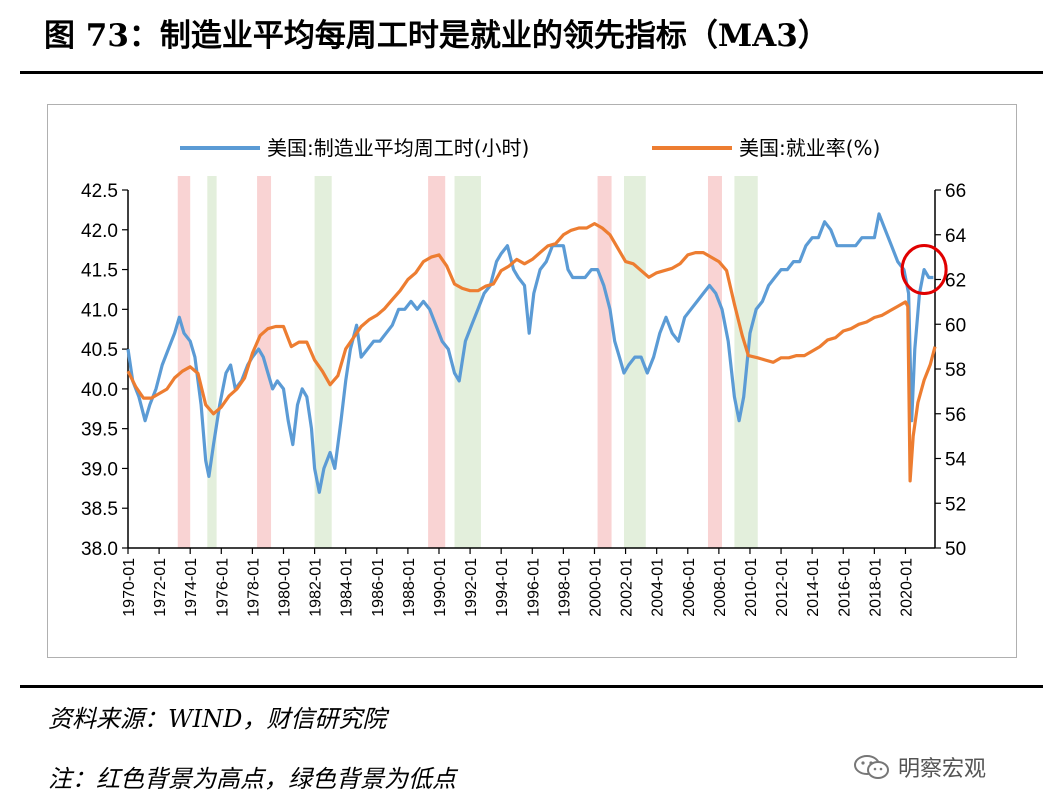  Describe the element at coordinates (99, 310) in the screenshot. I see `left-tick-label: 41.0` at that location.